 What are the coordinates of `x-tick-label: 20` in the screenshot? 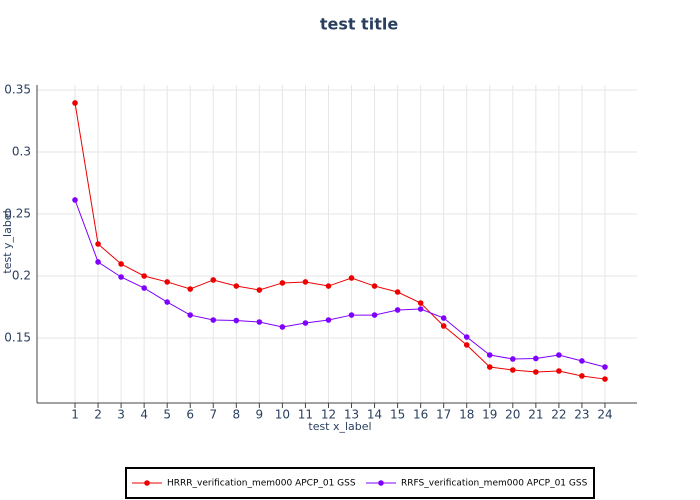 It's located at (512, 415).